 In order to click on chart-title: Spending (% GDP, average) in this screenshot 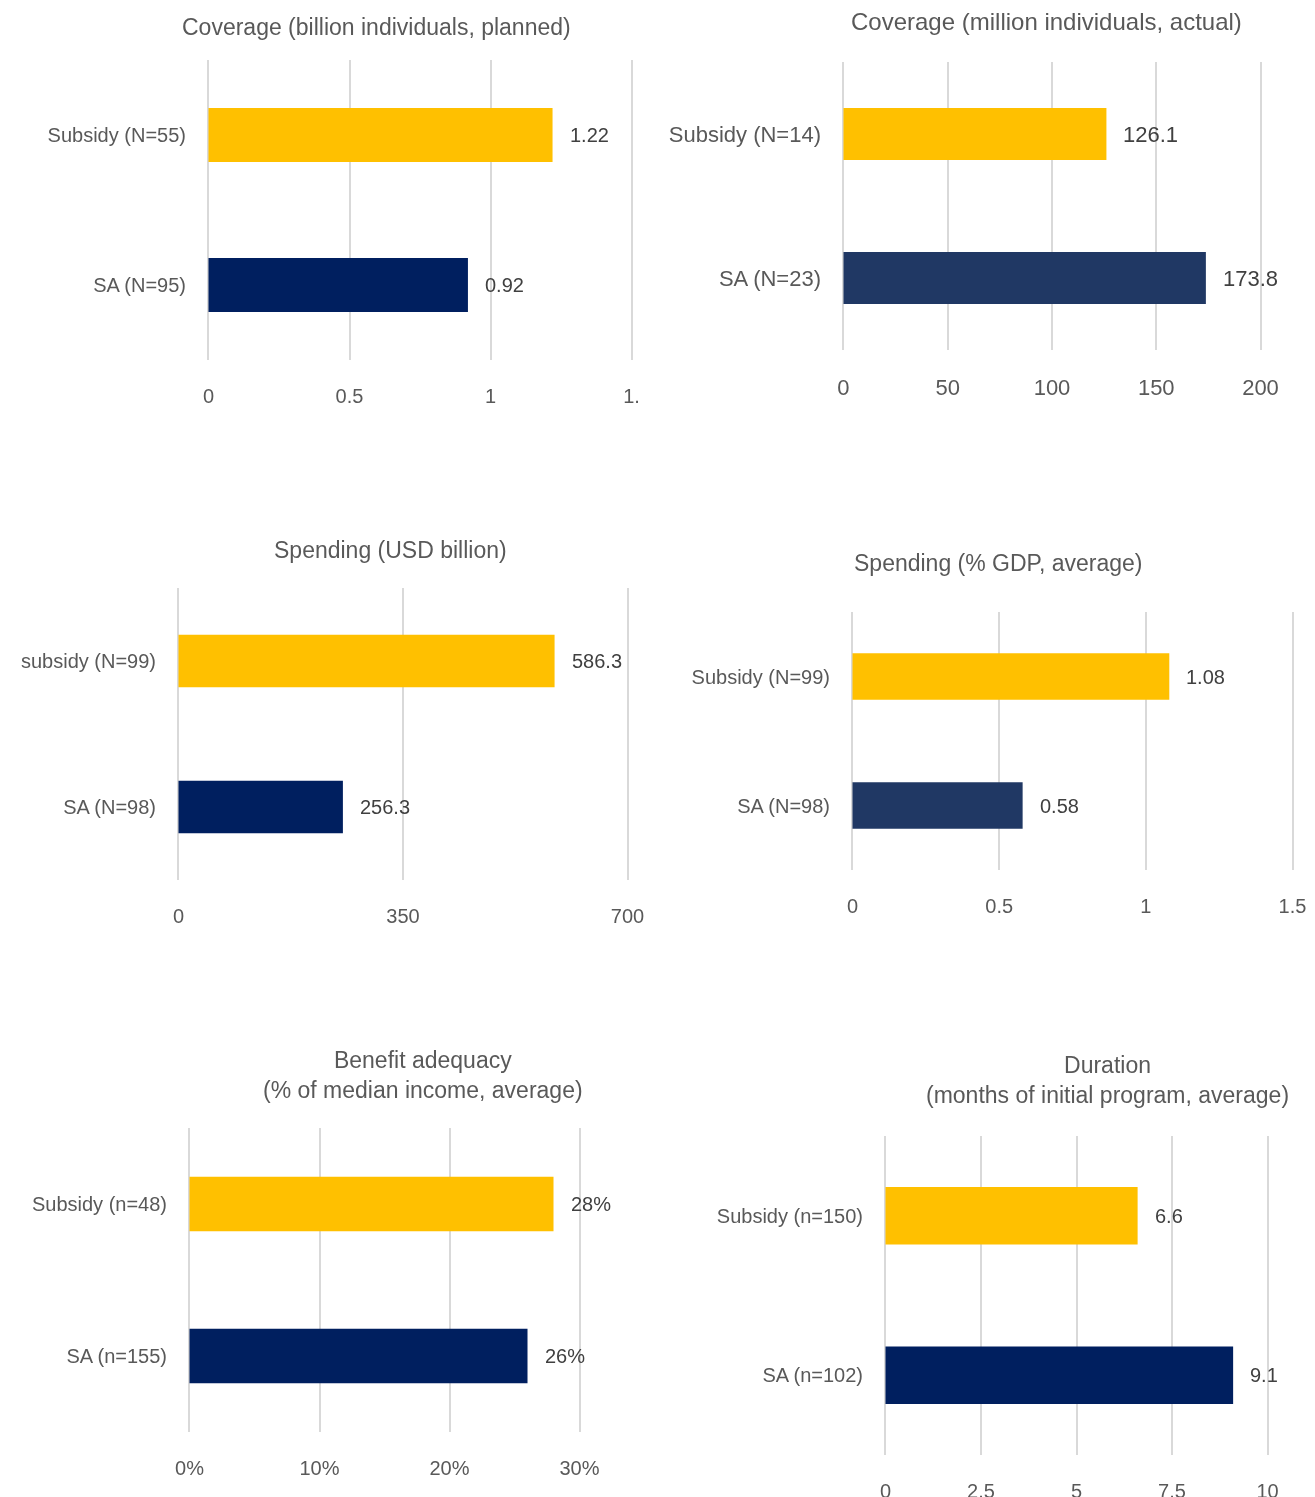, I will do `click(998, 563)`.